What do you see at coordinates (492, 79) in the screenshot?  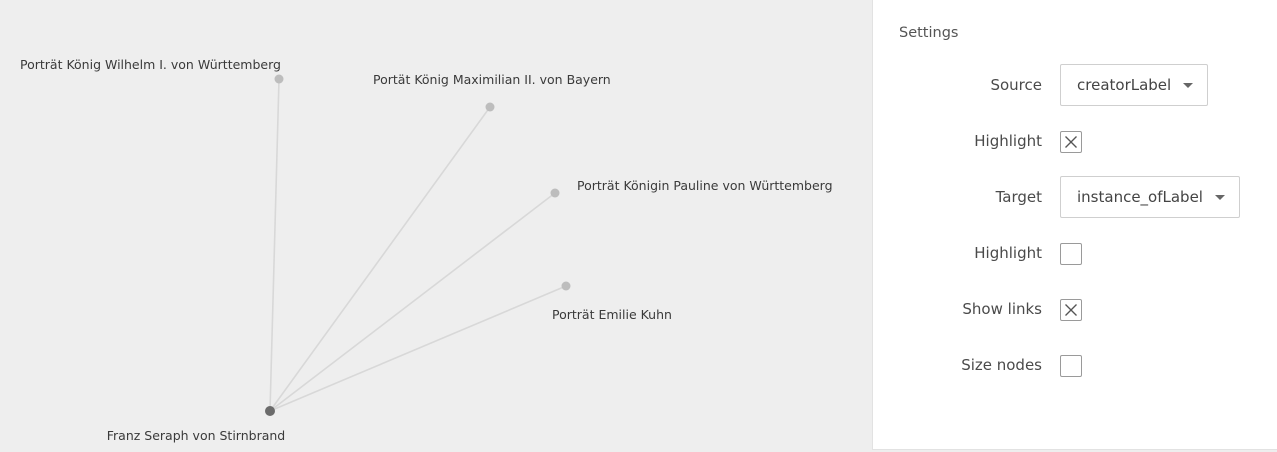 I see `graph-node-label: Portät König Maximilian II. von Bayern` at bounding box center [492, 79].